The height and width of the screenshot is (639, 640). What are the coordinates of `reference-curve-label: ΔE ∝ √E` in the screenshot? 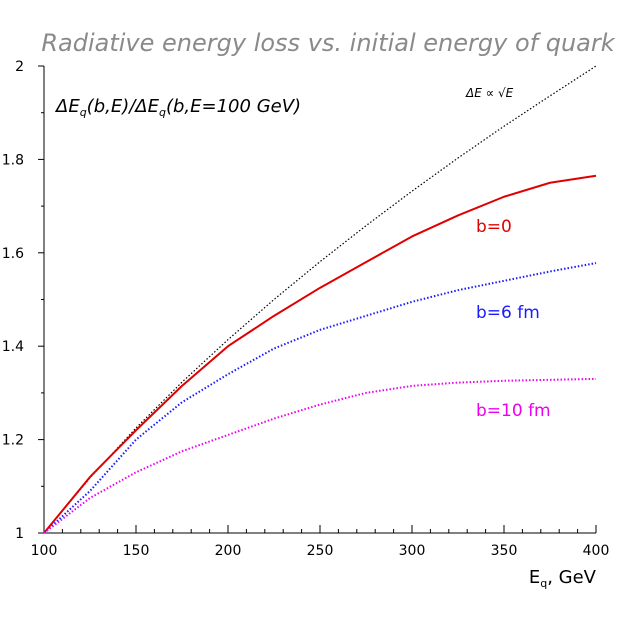 It's located at (489, 93).